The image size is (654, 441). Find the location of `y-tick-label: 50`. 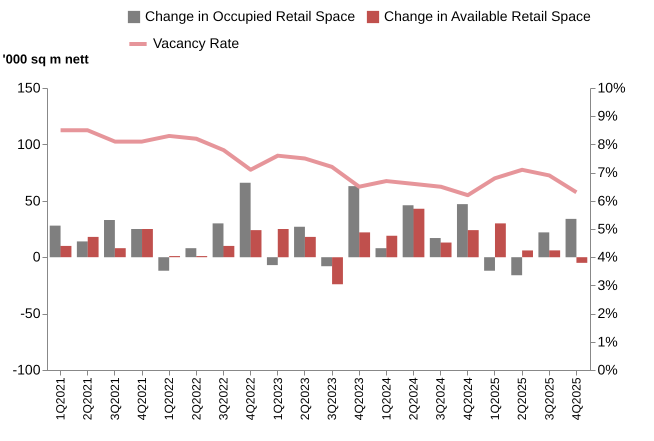

y-tick-label: 50 is located at coordinates (32, 200).